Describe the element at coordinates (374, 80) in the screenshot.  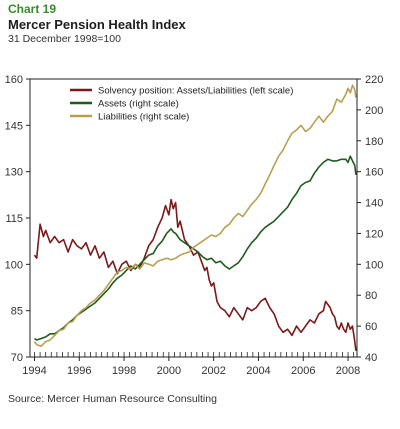
I see `y-right-tick-label: 220` at that location.